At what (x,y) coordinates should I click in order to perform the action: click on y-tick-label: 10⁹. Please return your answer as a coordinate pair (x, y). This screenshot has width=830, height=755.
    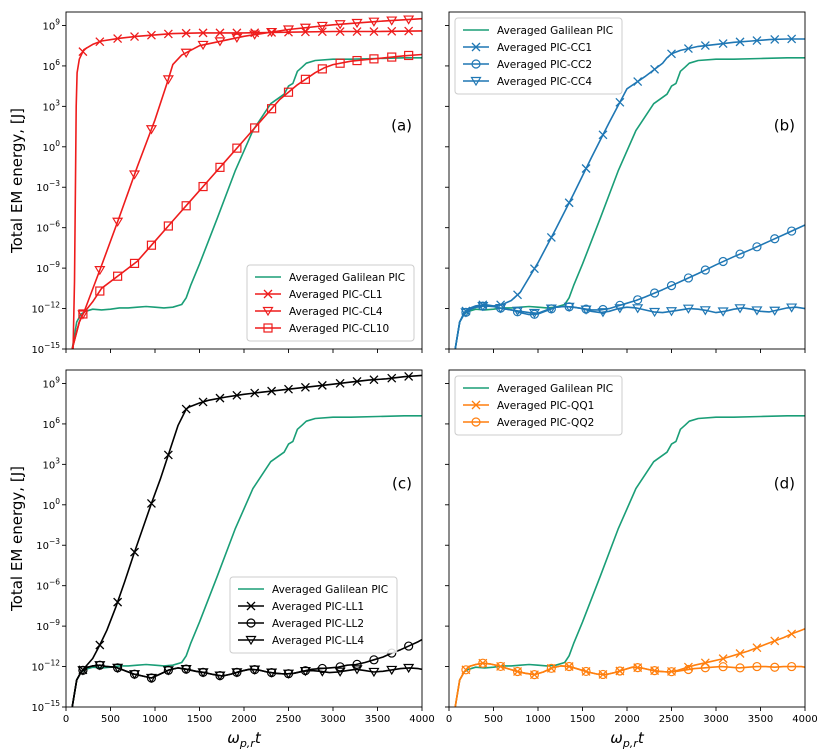
    Looking at the image, I should click on (51, 382).